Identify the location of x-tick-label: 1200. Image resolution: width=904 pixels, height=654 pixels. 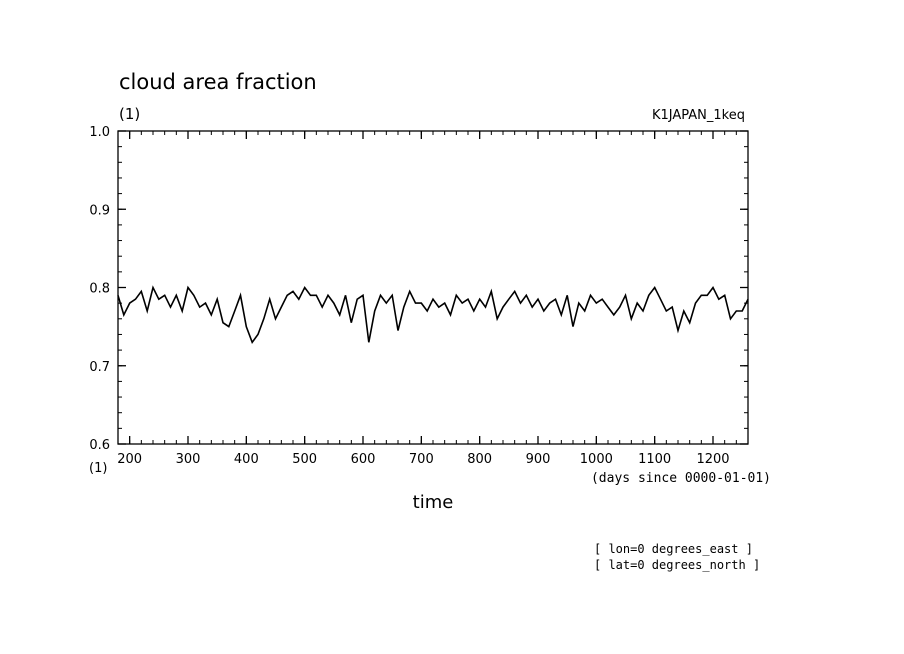
(712, 459).